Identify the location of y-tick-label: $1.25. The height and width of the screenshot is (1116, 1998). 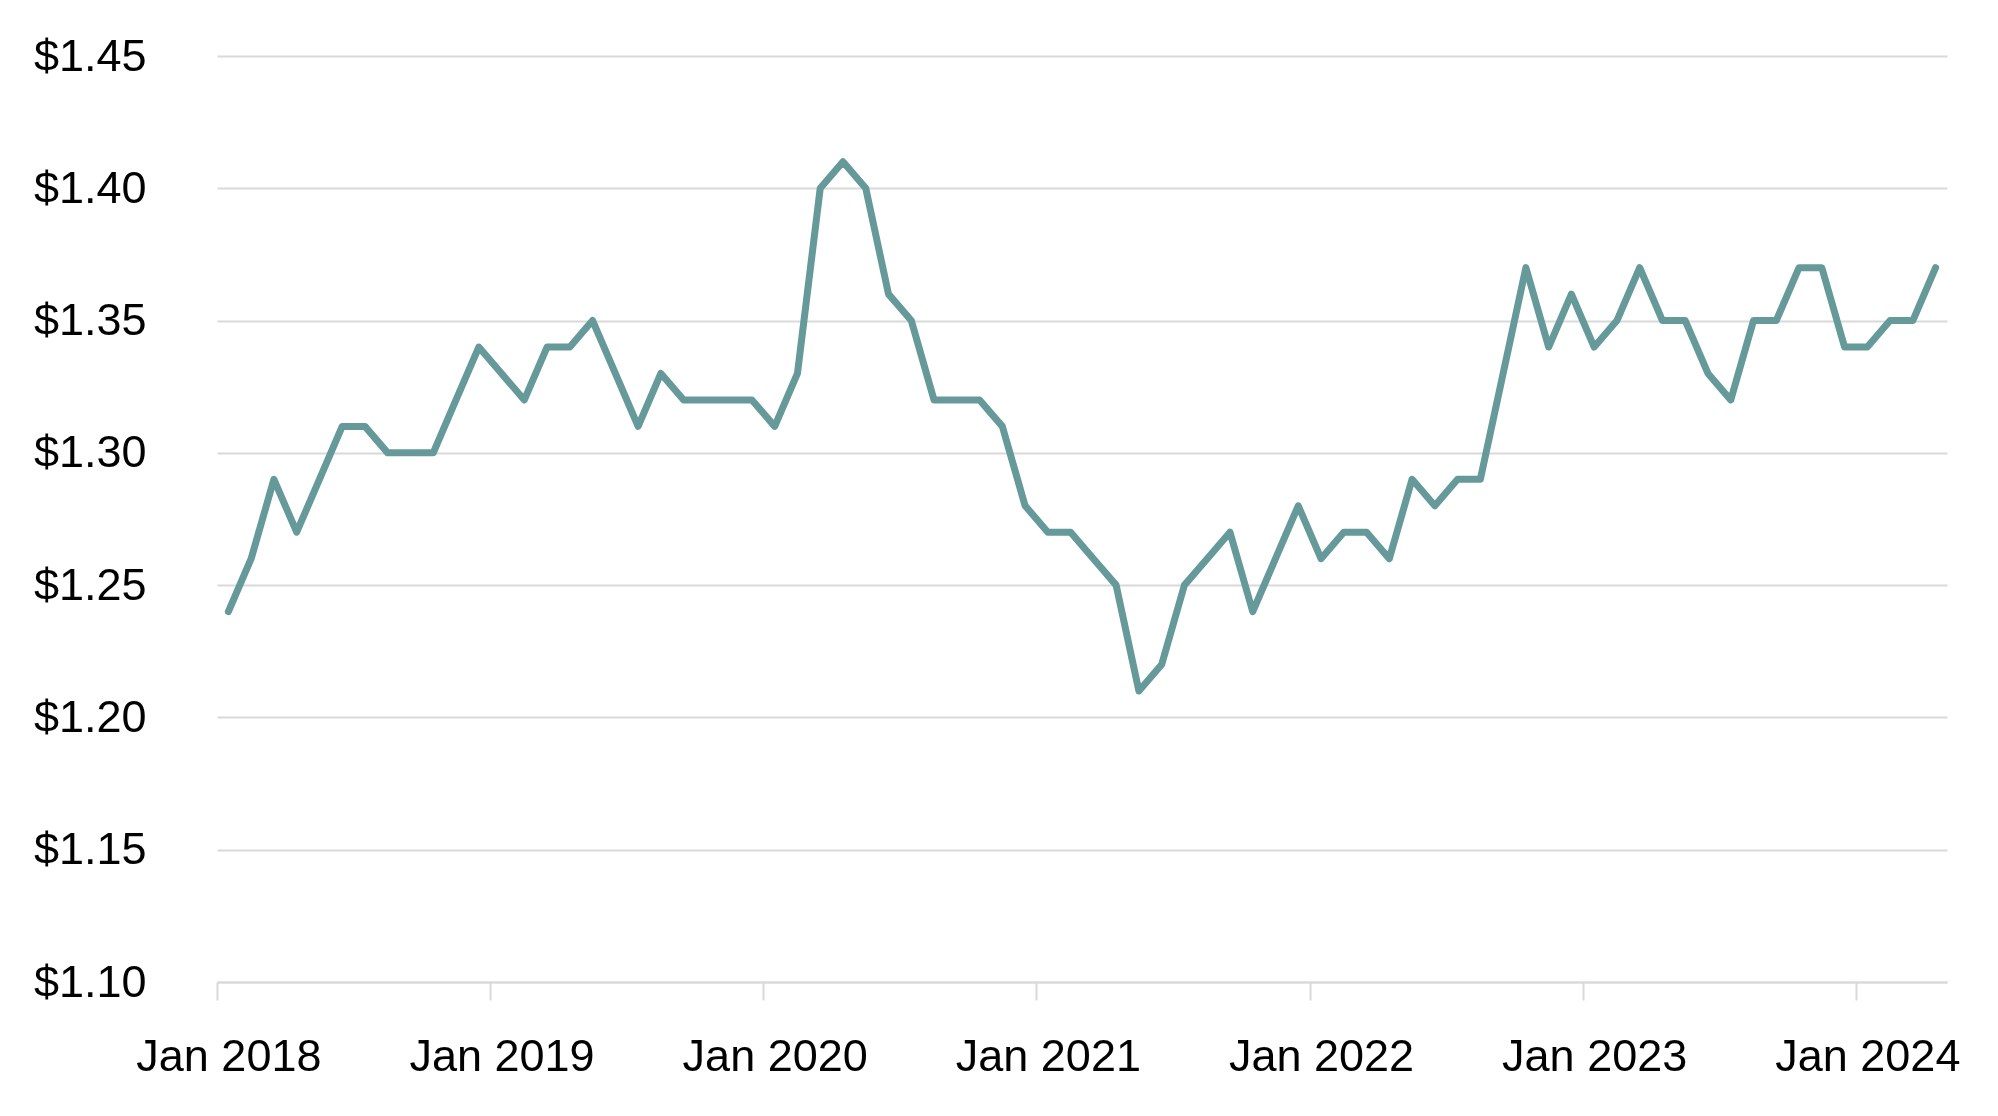
(90, 584).